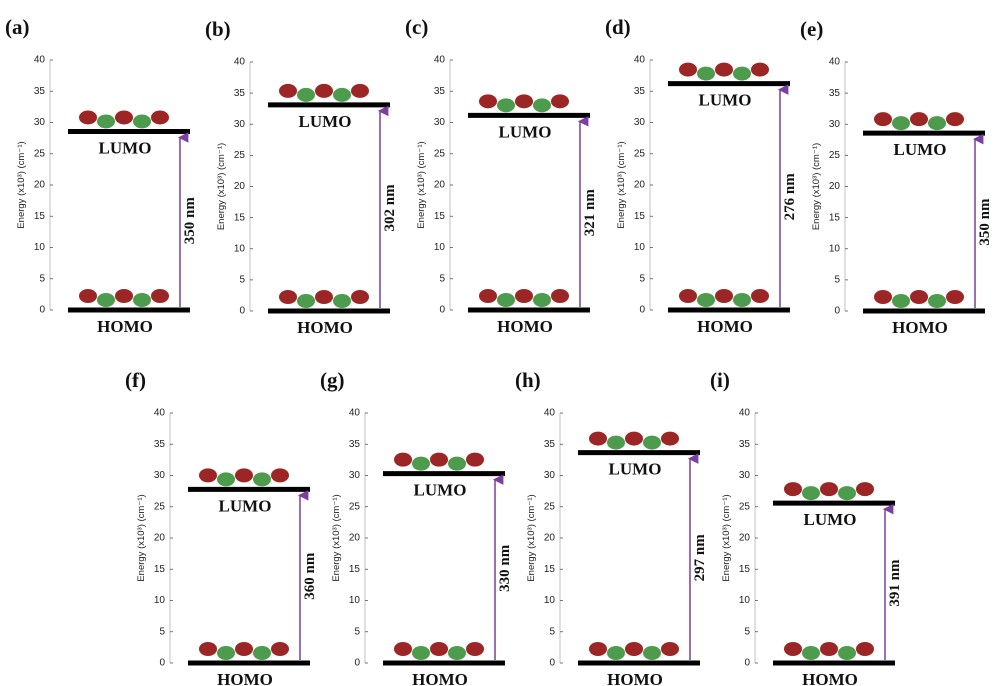 The width and height of the screenshot is (995, 686). What do you see at coordinates (528, 380) in the screenshot?
I see `panel-label: (h)` at bounding box center [528, 380].